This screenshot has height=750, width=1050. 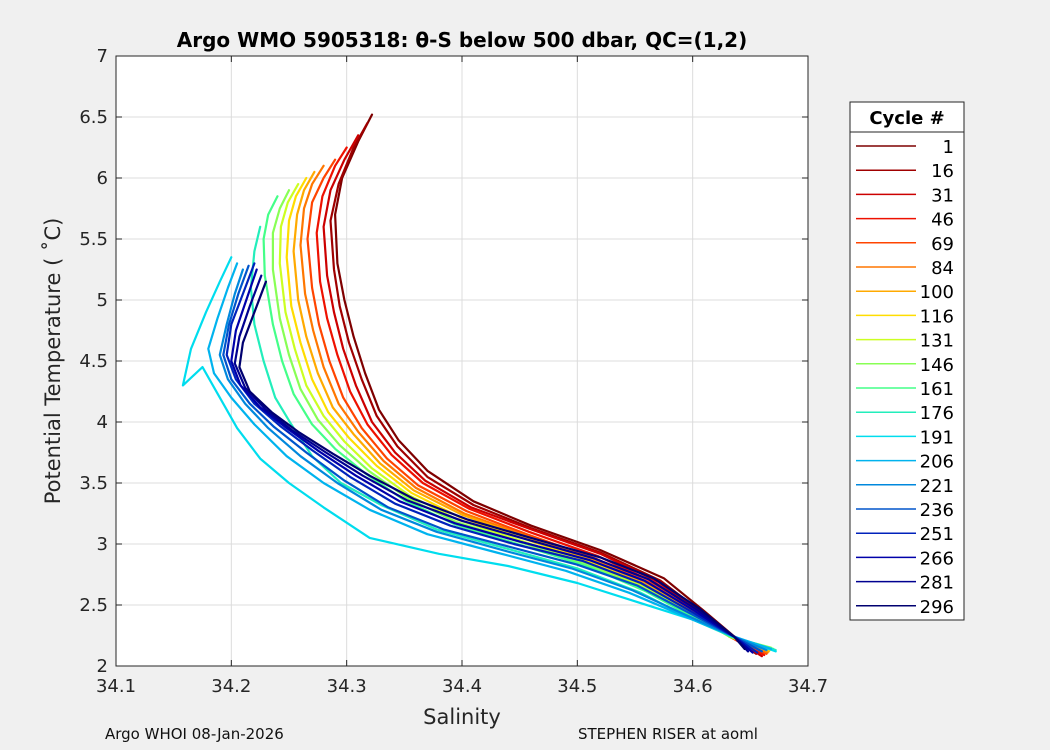 What do you see at coordinates (937, 341) in the screenshot?
I see `legend-label: 131` at bounding box center [937, 341].